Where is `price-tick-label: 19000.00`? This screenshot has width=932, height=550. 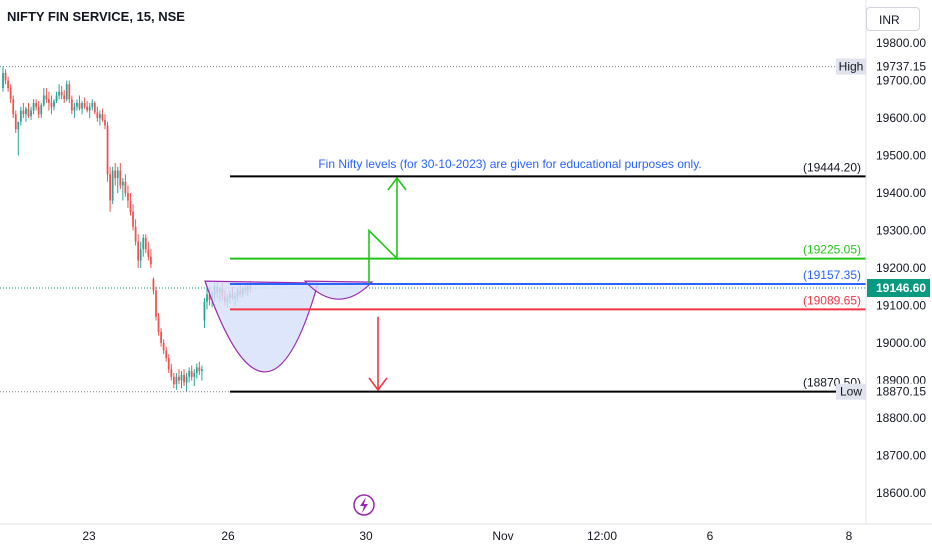
price-tick-label: 19000.00 is located at coordinates (901, 343).